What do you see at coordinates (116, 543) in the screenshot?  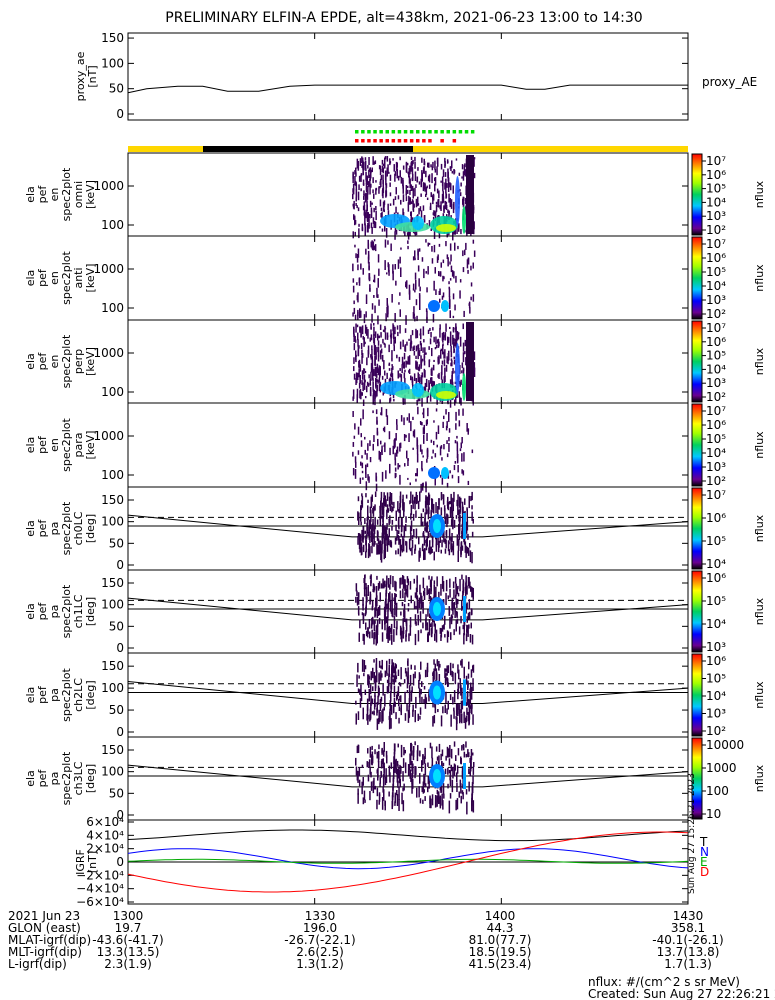 I see `y-tick-label: 50` at bounding box center [116, 543].